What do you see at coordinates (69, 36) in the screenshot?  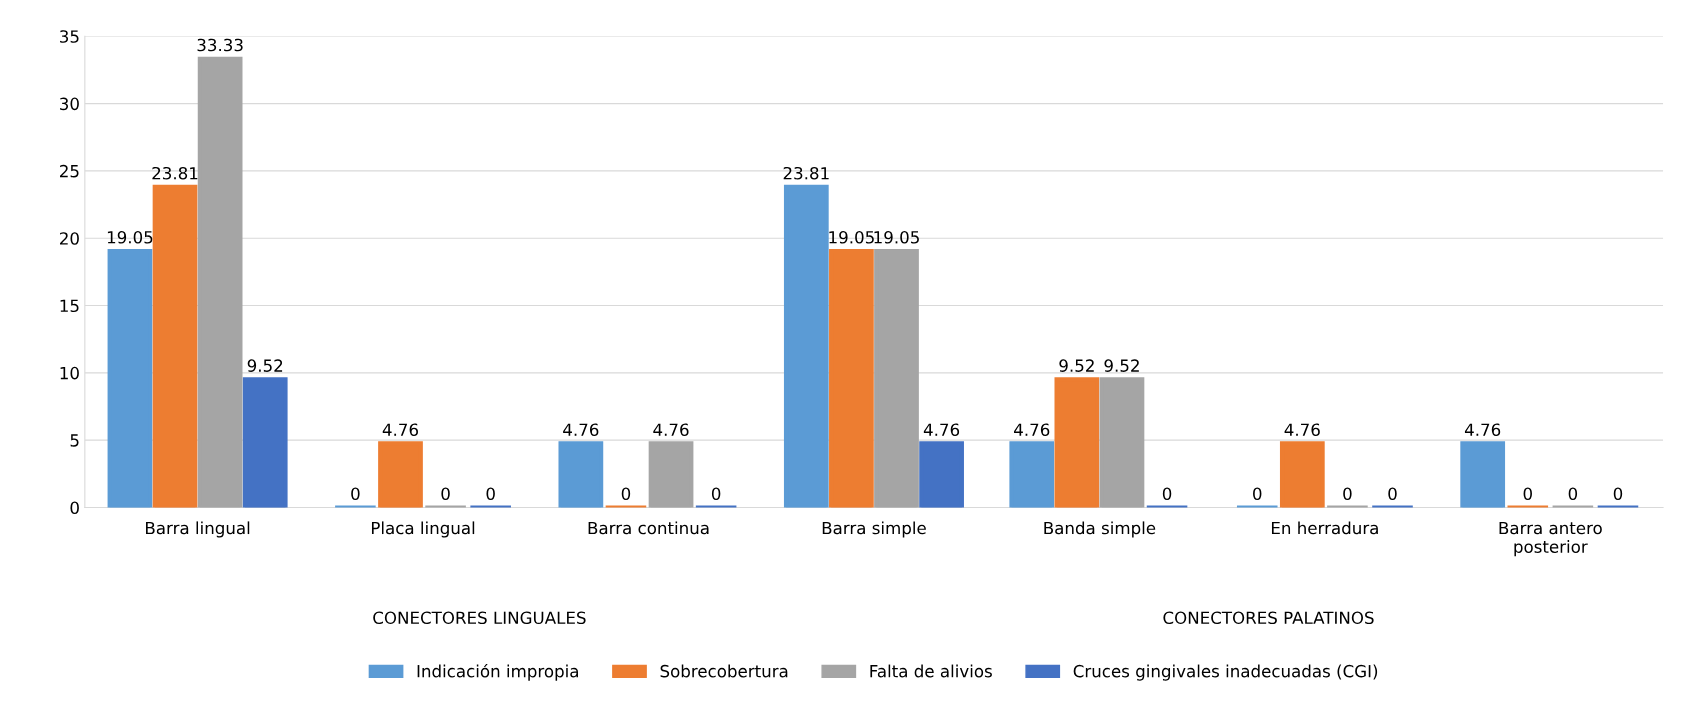 I see `y-tick-label: 35` at bounding box center [69, 36].